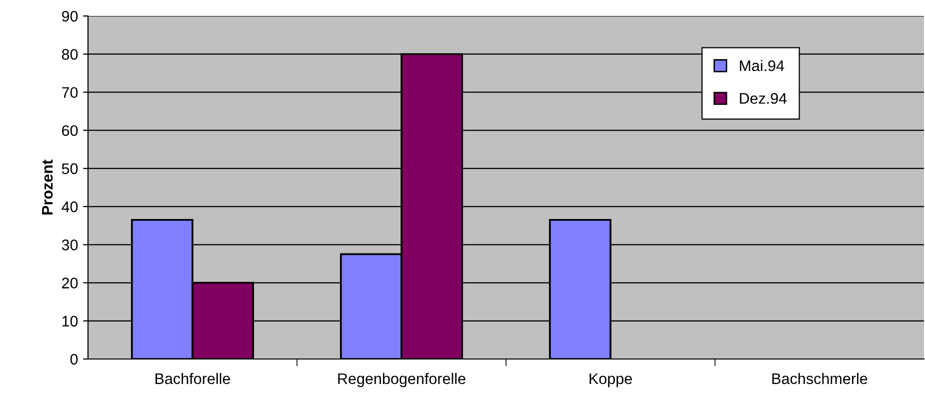 The height and width of the screenshot is (403, 925). What do you see at coordinates (611, 380) in the screenshot?
I see `x-tick-label: Koppe` at bounding box center [611, 380].